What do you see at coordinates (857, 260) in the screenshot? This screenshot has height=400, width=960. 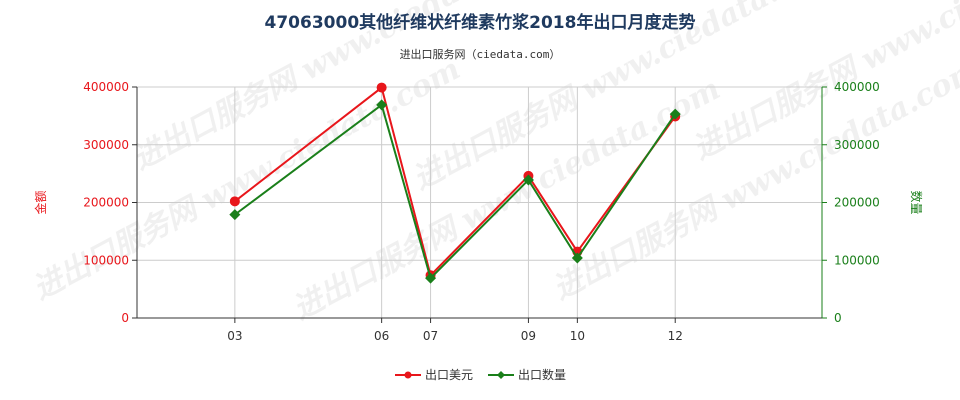 I see `y-tick-label-right: 100000` at bounding box center [857, 260].